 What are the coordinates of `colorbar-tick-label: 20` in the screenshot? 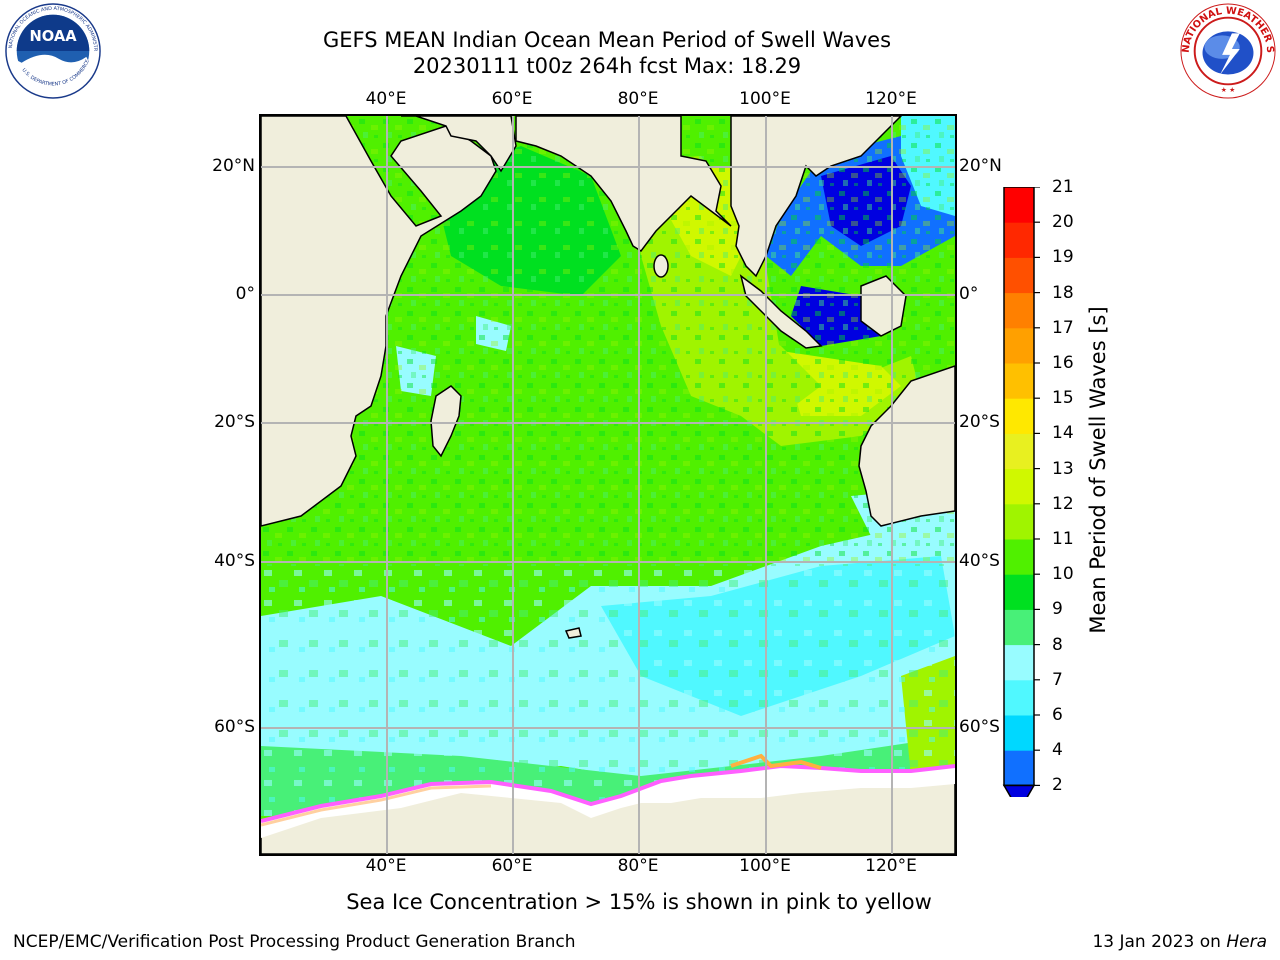 It's located at (1063, 222).